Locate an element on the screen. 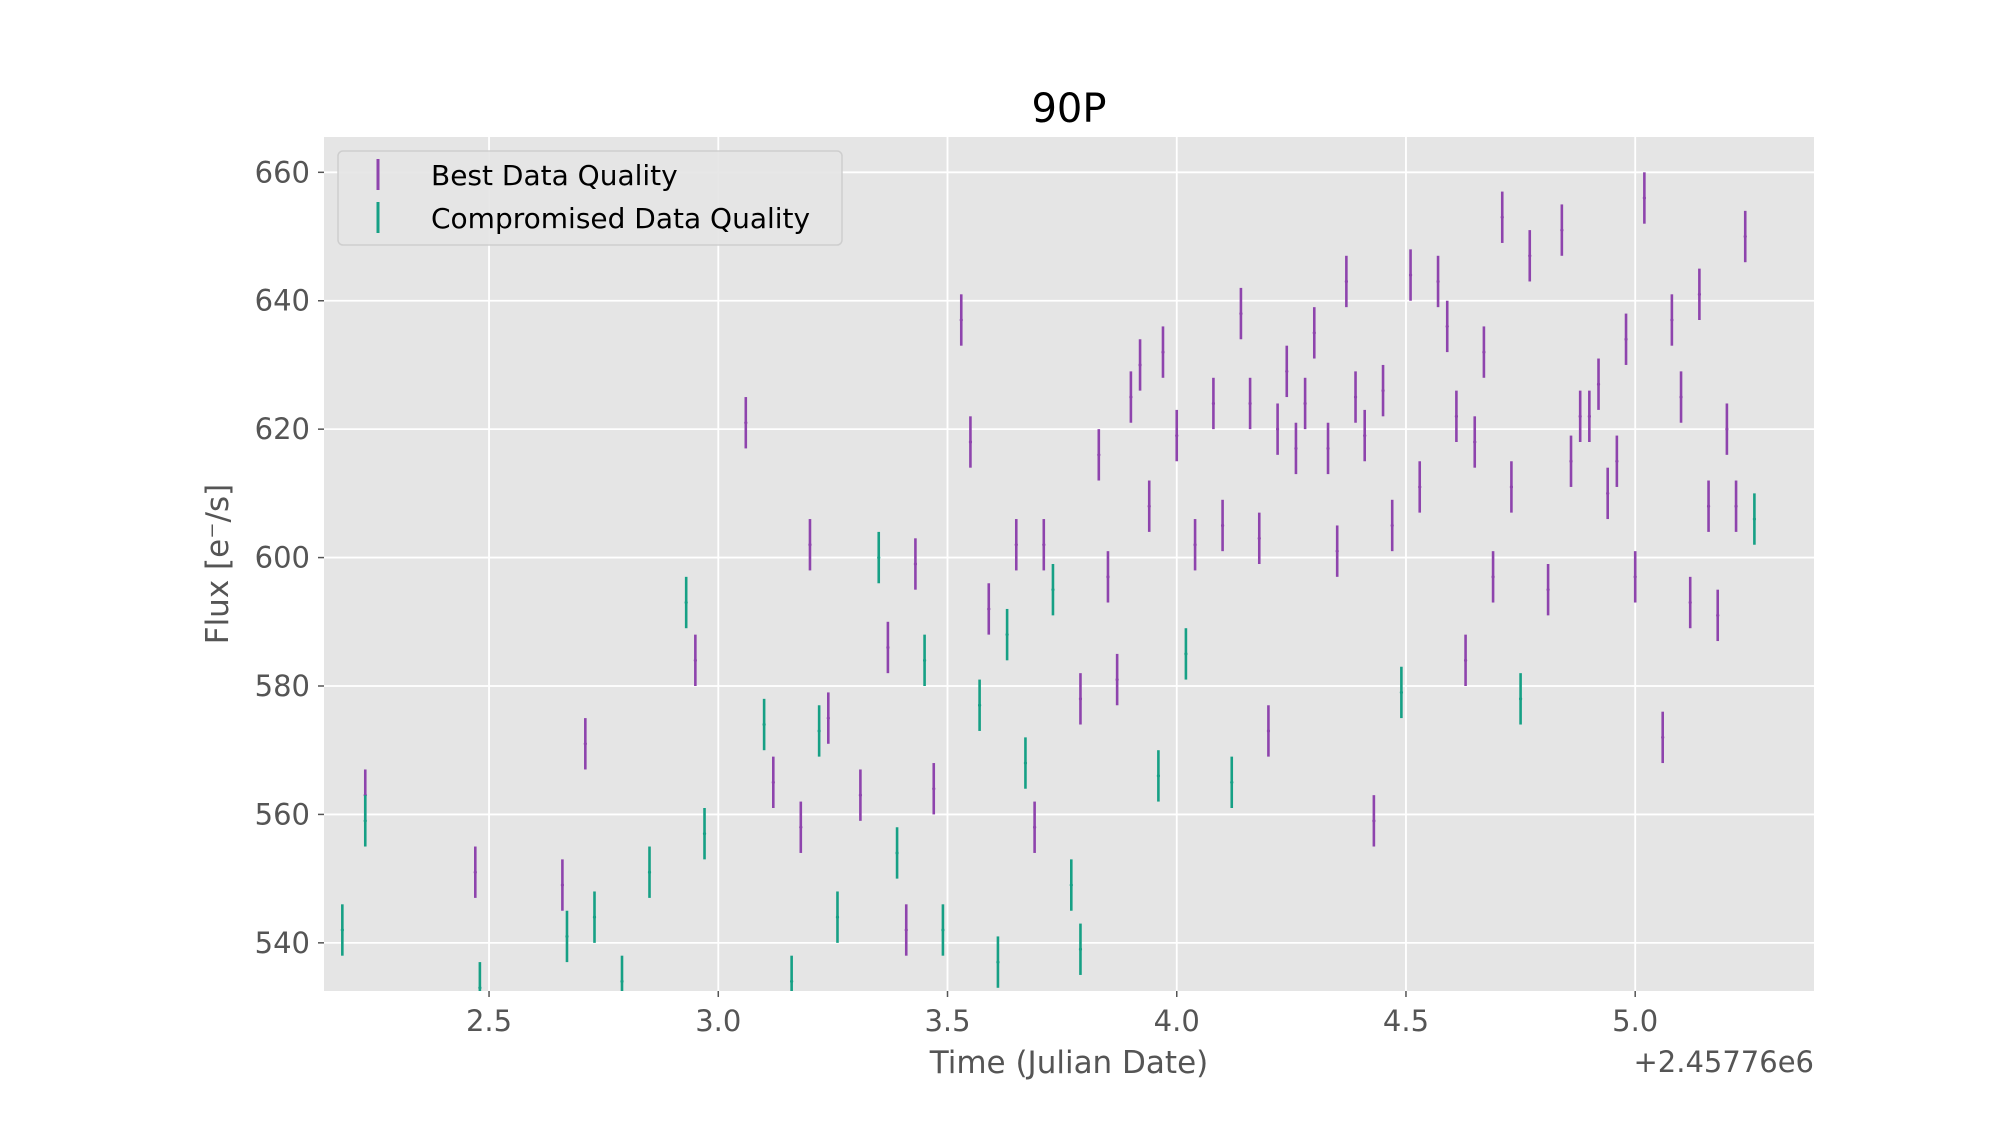 The width and height of the screenshot is (1999, 1125). y-tick-label: 600 is located at coordinates (282, 558).